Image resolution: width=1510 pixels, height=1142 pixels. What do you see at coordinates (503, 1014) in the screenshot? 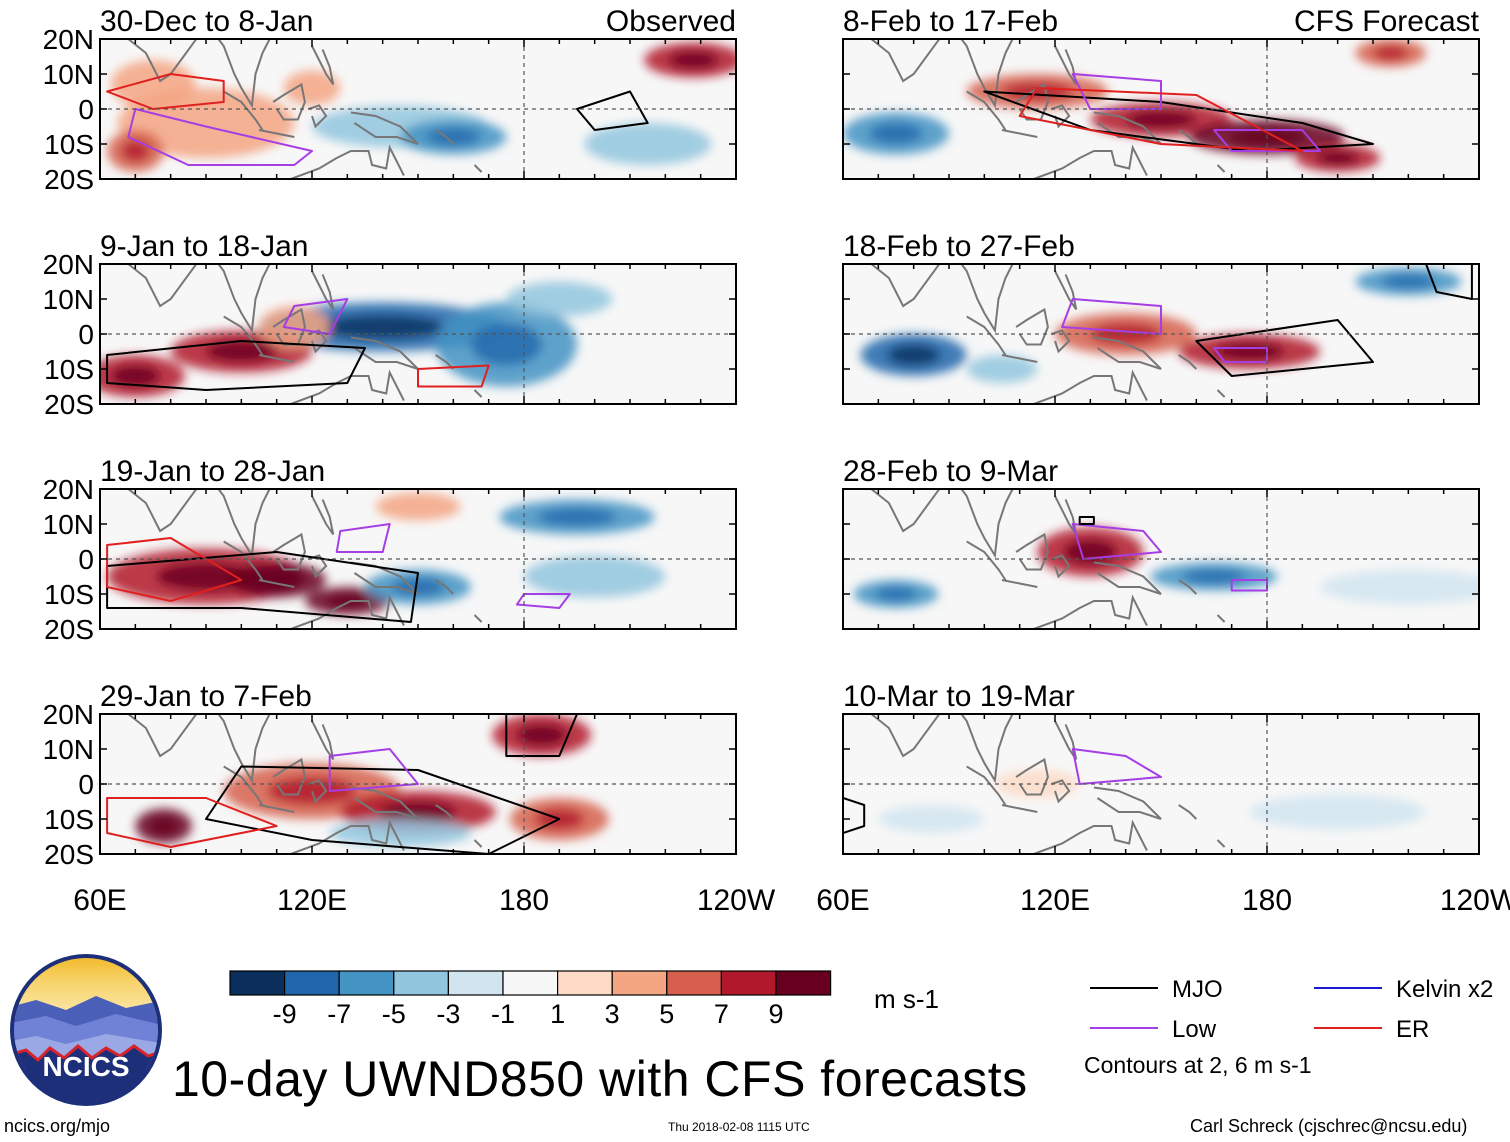
I see `colorbar-tick-label: -1` at bounding box center [503, 1014].